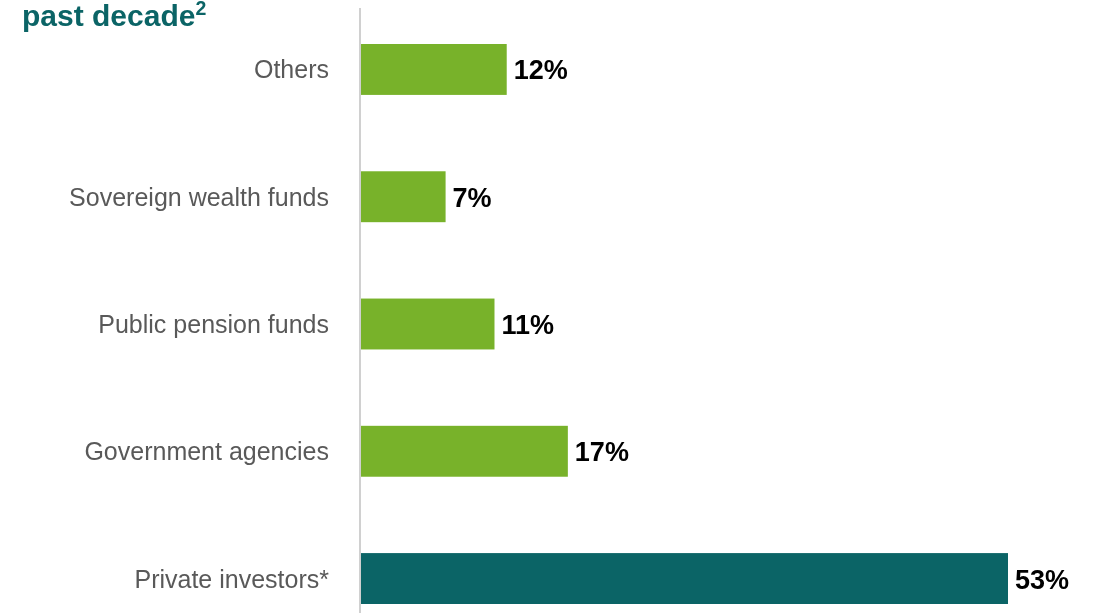 The height and width of the screenshot is (613, 1102). Describe the element at coordinates (540, 70) in the screenshot. I see `data-label: 12%` at that location.